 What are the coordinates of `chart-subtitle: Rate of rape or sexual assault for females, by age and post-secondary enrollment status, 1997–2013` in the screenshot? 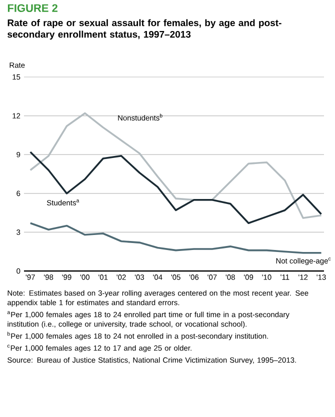 It's located at (145, 29).